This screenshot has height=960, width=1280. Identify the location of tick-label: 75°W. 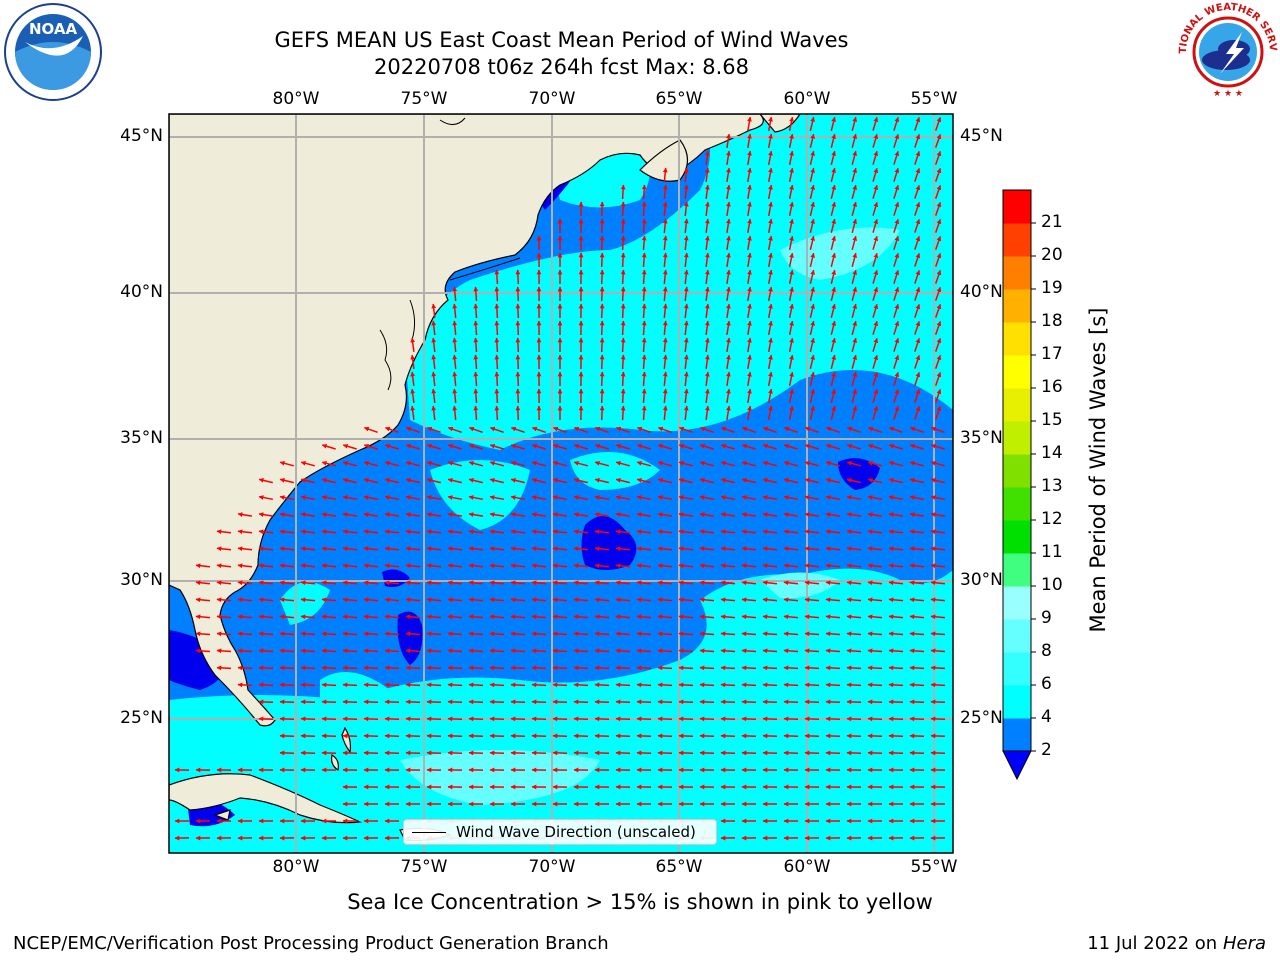
(424, 99).